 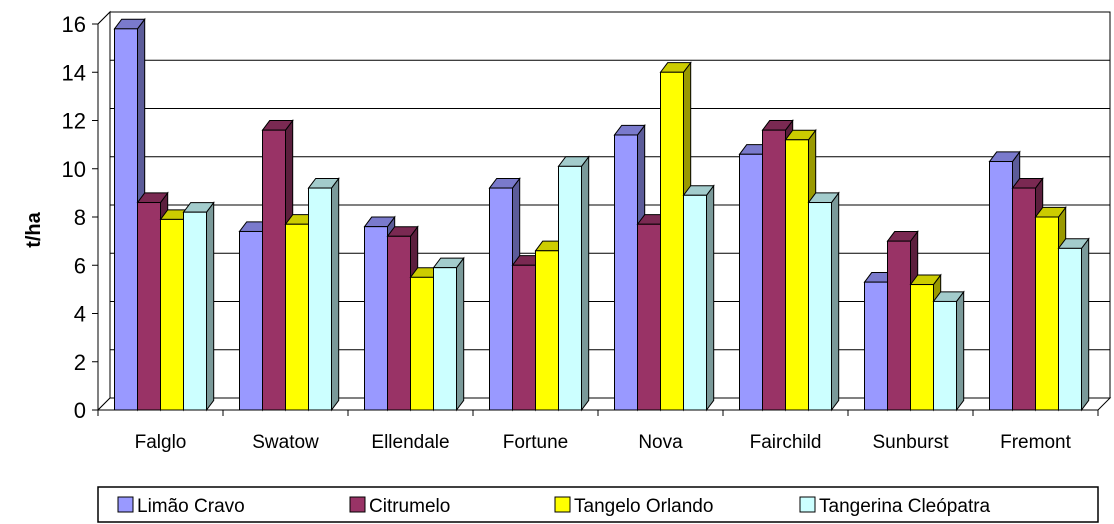 I want to click on y-tick-label: 14, so click(x=74, y=72).